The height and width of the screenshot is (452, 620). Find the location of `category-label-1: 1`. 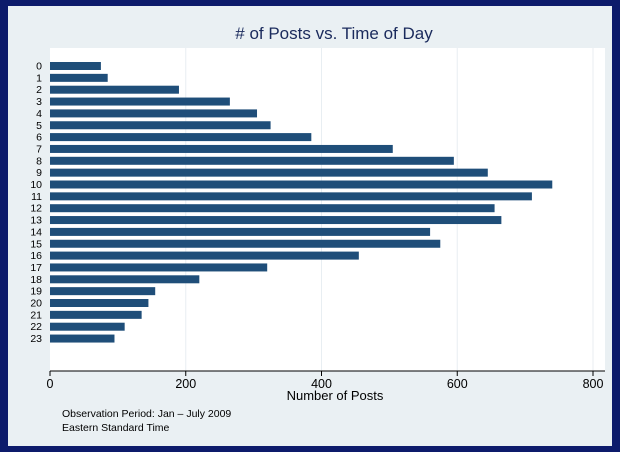

category-label-1: 1 is located at coordinates (39, 78).